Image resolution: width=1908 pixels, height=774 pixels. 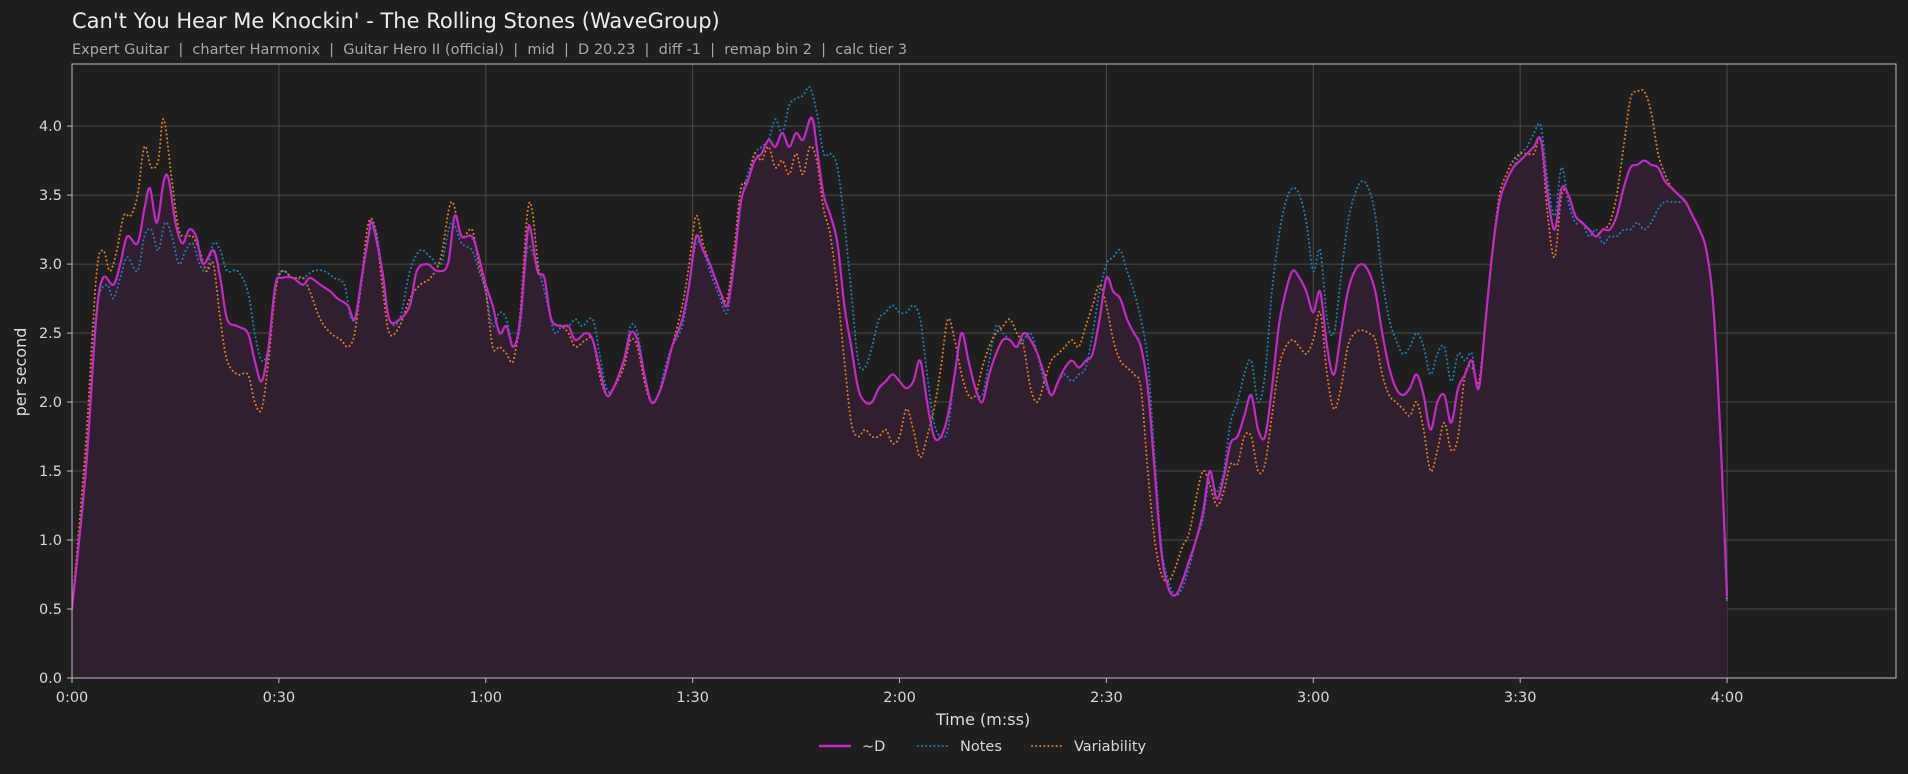 I want to click on legend-label: ~D, so click(x=873, y=747).